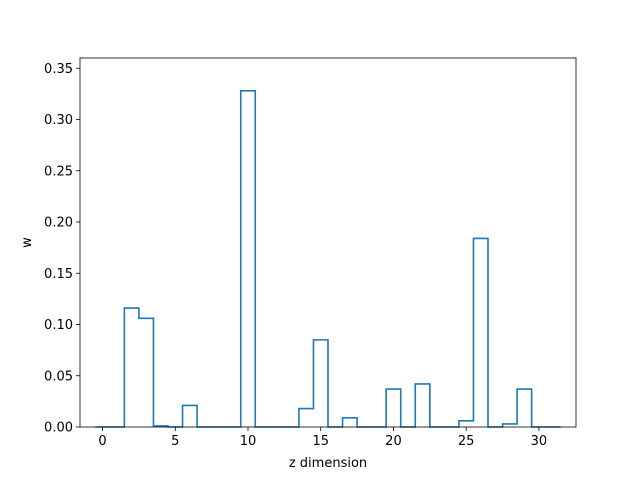 The height and width of the screenshot is (480, 640). I want to click on y-tick-label: 0.25, so click(58, 171).